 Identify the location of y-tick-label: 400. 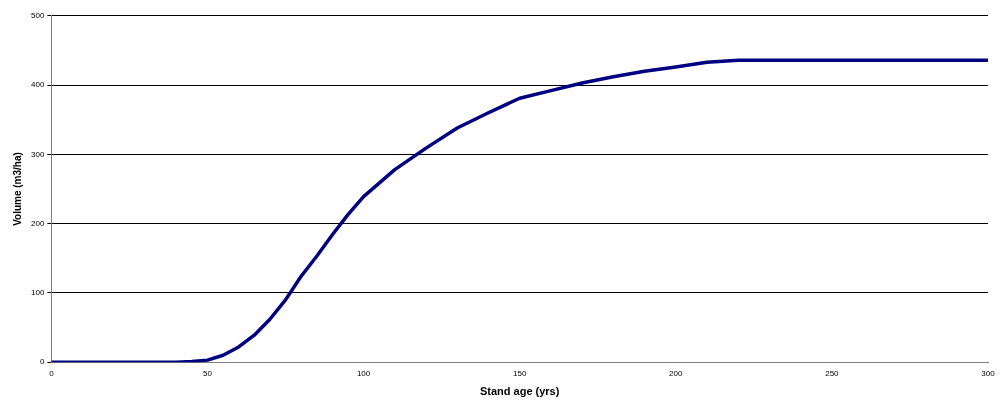
(37, 85).